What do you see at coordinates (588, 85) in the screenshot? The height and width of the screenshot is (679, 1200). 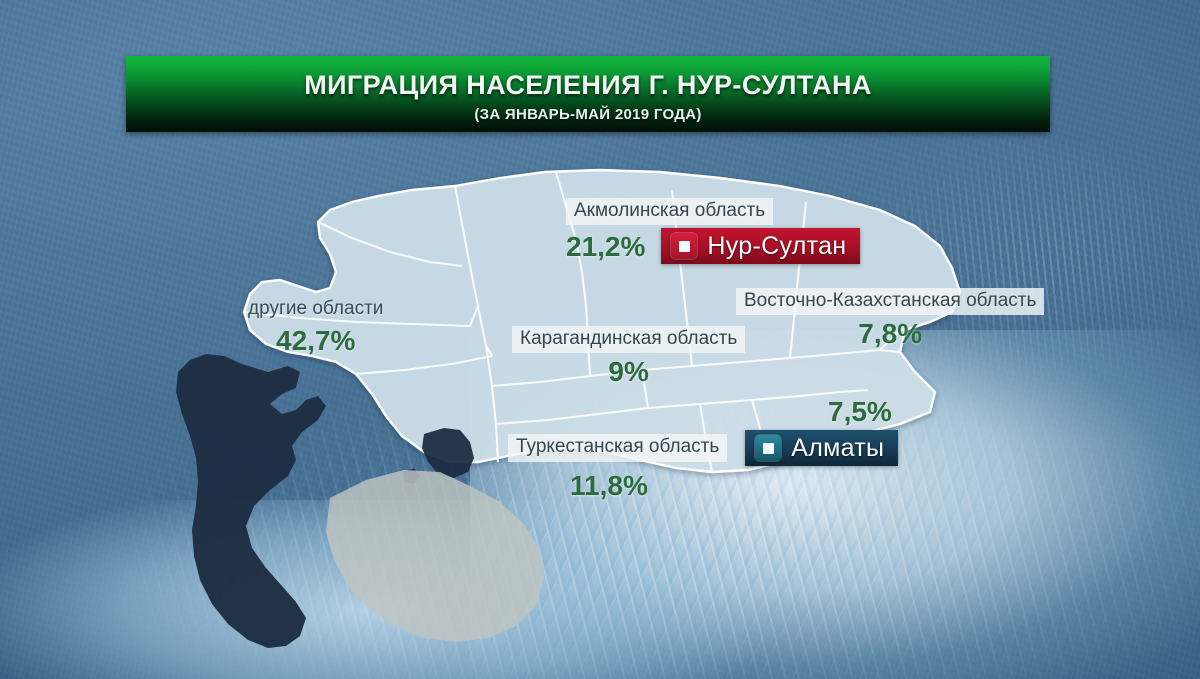 I see `page-title: МИГРАЦИЯ НАСЕЛЕНИЯ Г. НУР-СУЛТАНА` at bounding box center [588, 85].